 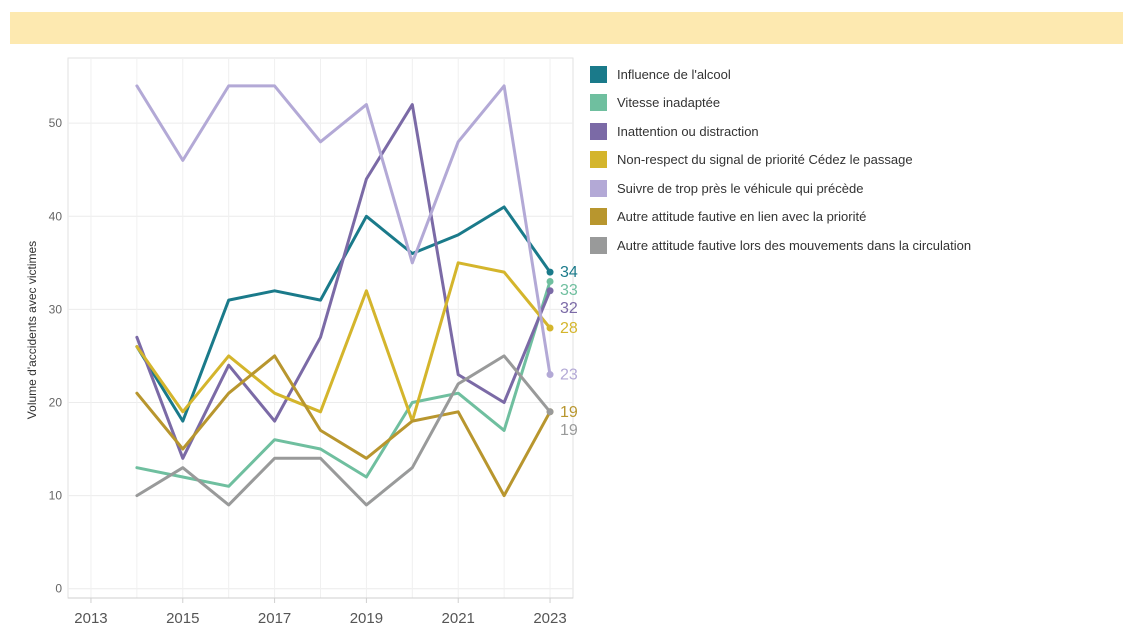 What do you see at coordinates (688, 131) in the screenshot?
I see `legend-label: Inattention ou distraction` at bounding box center [688, 131].